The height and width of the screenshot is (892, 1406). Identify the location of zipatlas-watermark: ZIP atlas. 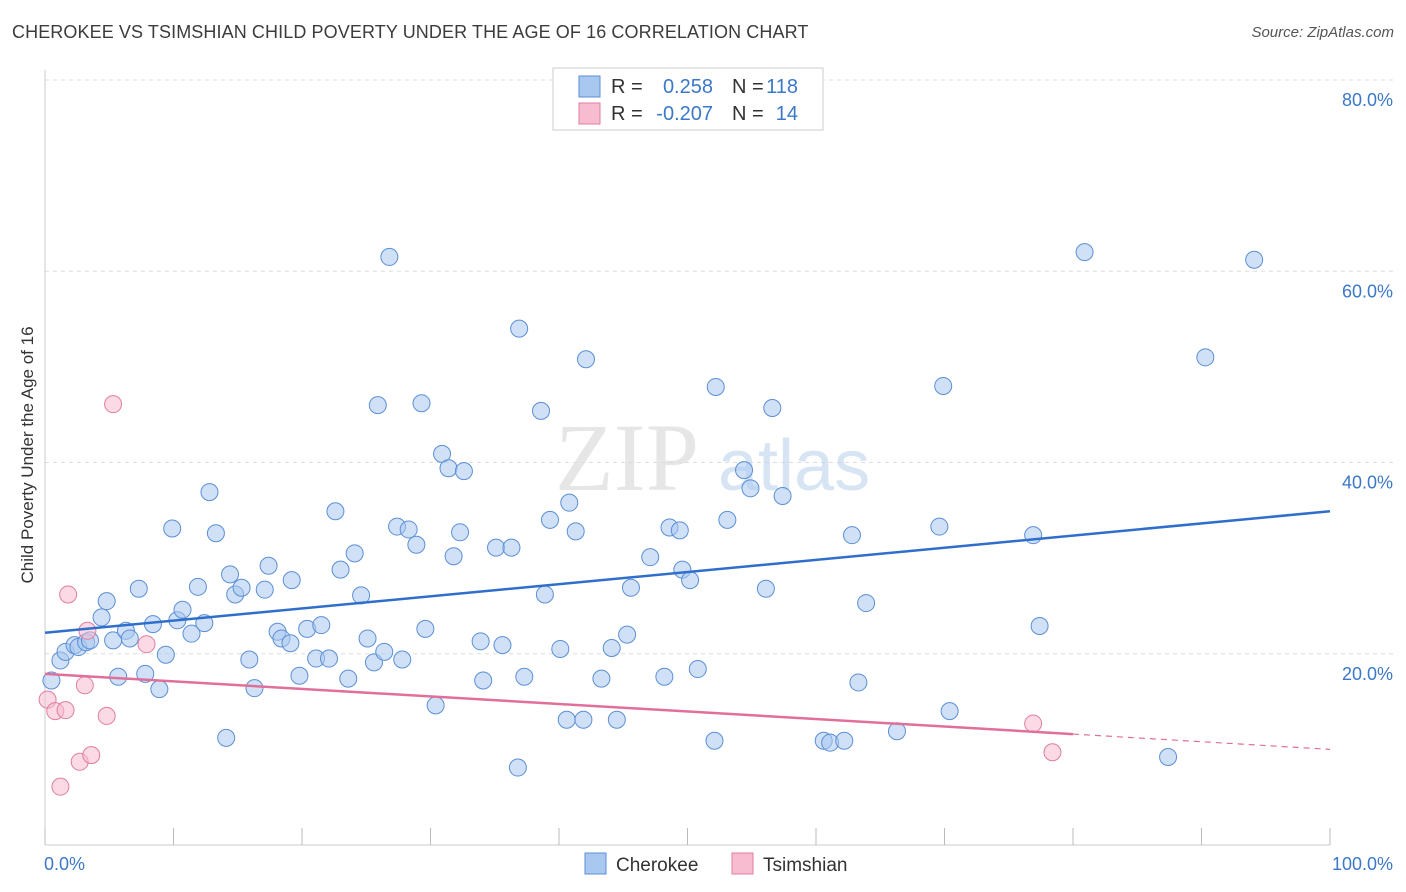
(712, 457).